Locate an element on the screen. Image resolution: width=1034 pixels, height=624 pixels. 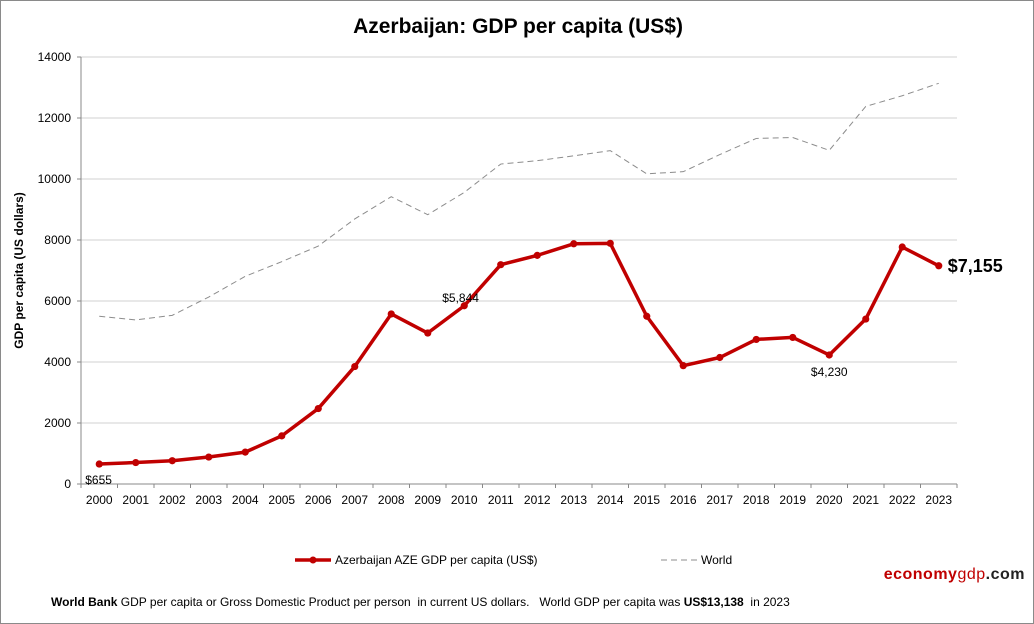
y-tick-label: 4000 is located at coordinates (57, 362).